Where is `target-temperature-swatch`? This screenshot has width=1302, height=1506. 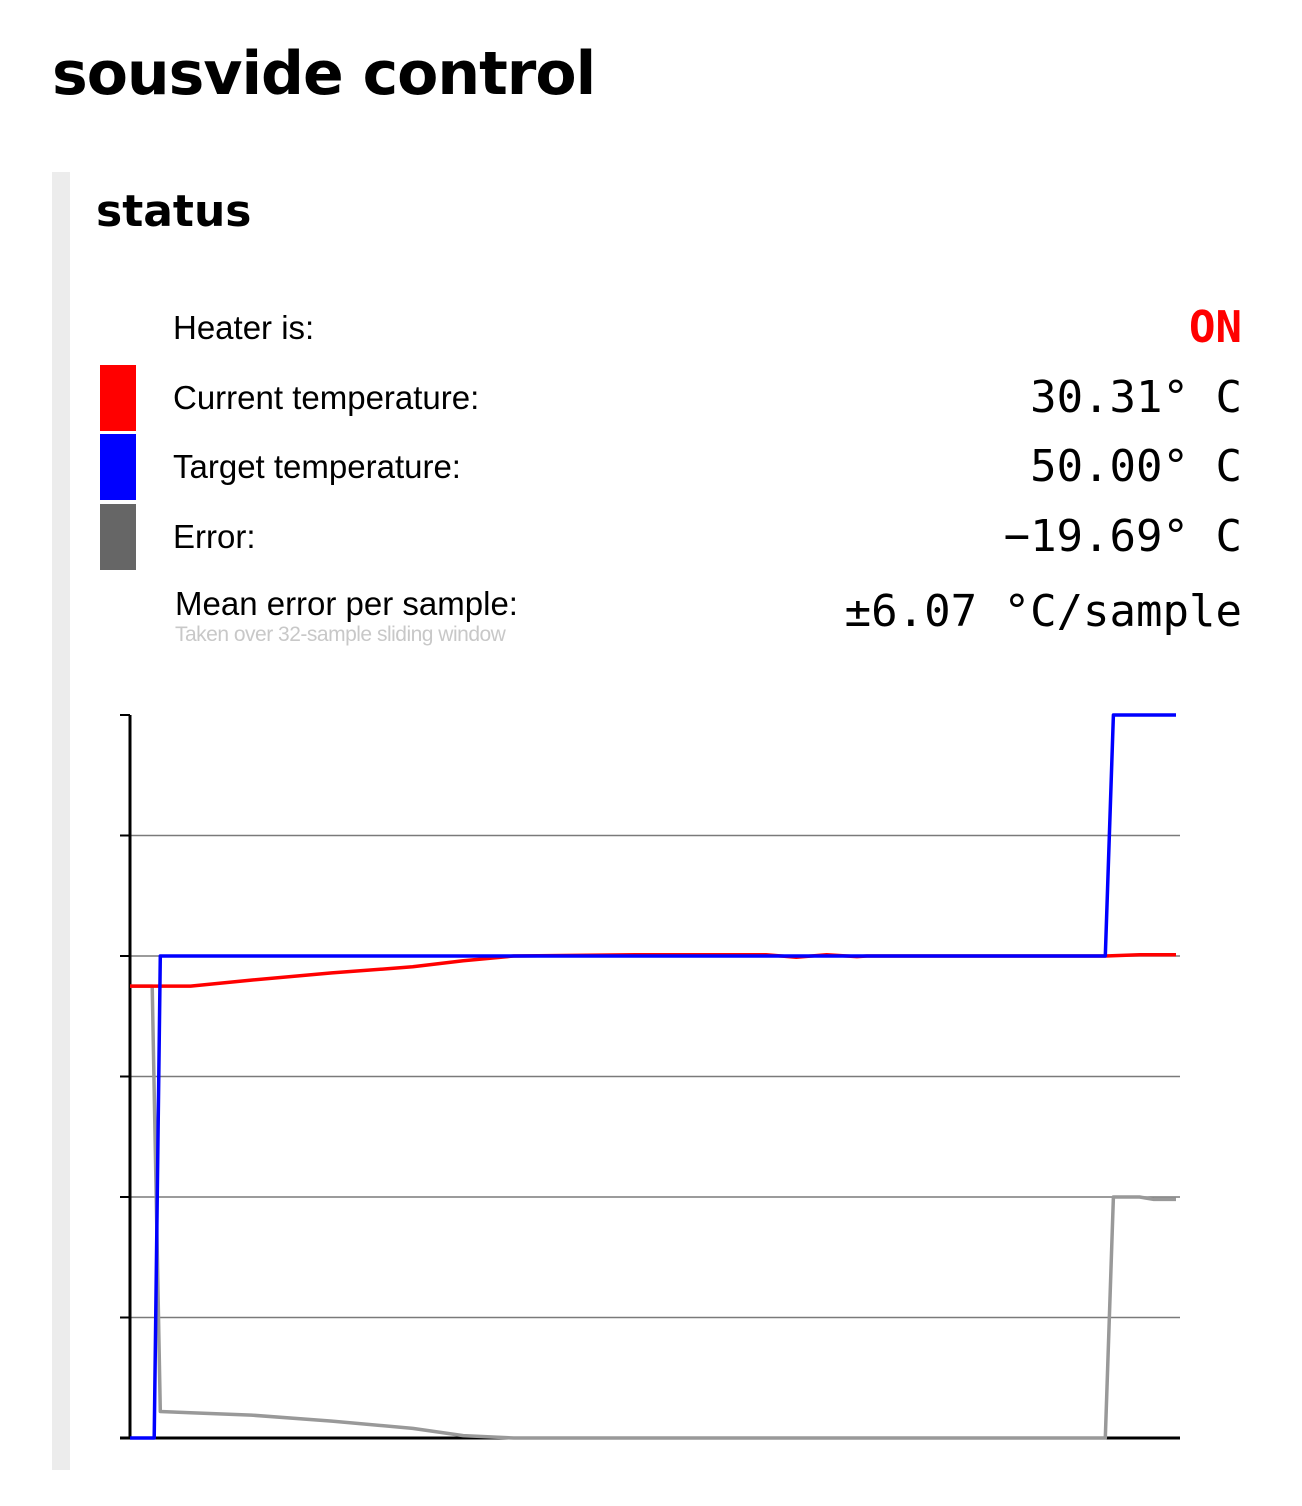 target-temperature-swatch is located at coordinates (118, 467).